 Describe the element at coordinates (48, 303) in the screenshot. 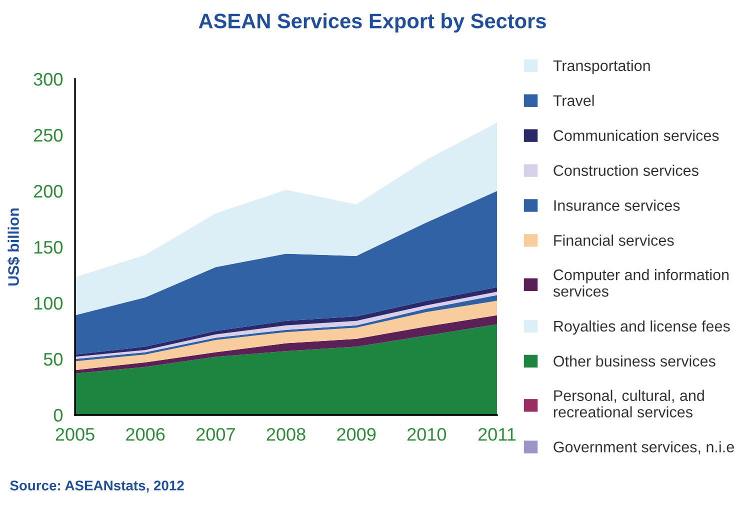

I see `y-tick-label: 100` at that location.